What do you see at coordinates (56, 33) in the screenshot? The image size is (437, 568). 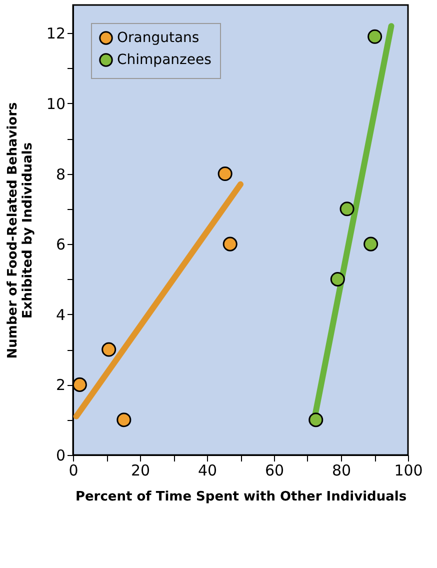 I see `y-tick-label: 12` at bounding box center [56, 33].